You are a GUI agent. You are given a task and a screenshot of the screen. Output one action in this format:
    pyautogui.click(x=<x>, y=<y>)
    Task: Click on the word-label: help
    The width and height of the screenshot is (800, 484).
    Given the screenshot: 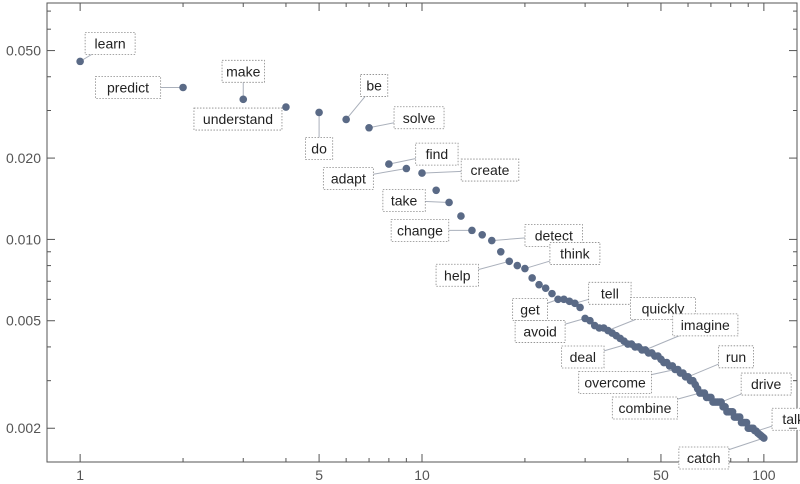 What is the action you would take?
    pyautogui.click(x=457, y=275)
    